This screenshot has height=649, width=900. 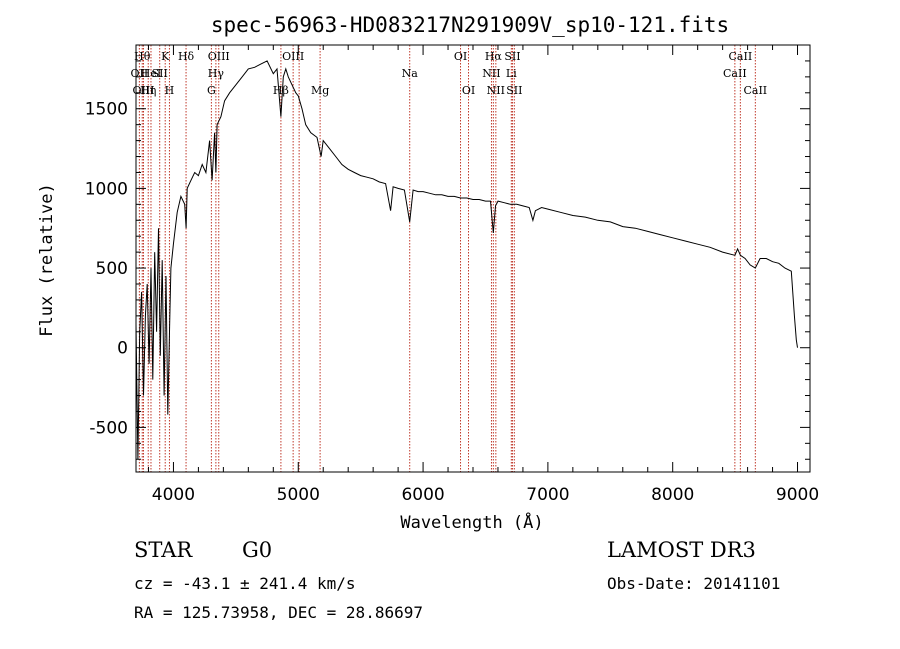 I want to click on redshift-value: cz = -43.1 ± 241.4 km/s, so click(x=245, y=583).